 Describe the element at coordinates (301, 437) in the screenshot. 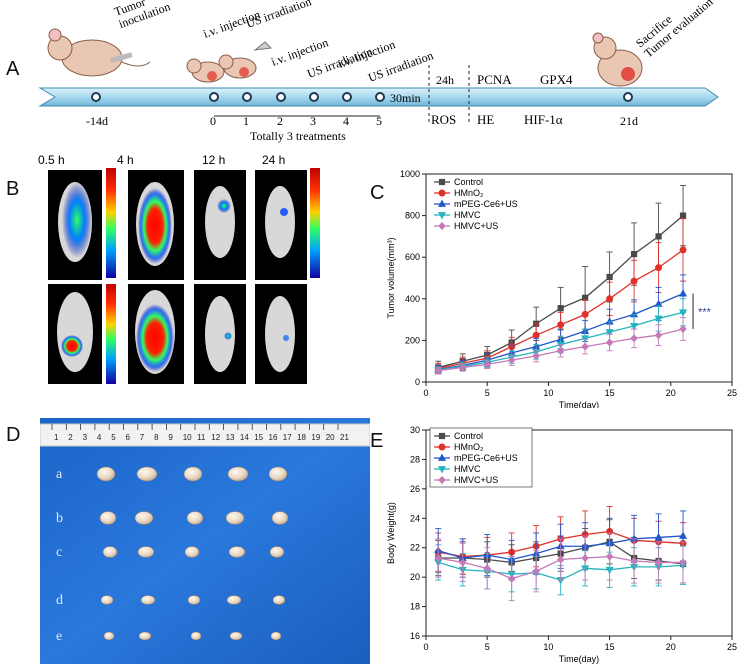

I see `ruler-number: 18` at that location.